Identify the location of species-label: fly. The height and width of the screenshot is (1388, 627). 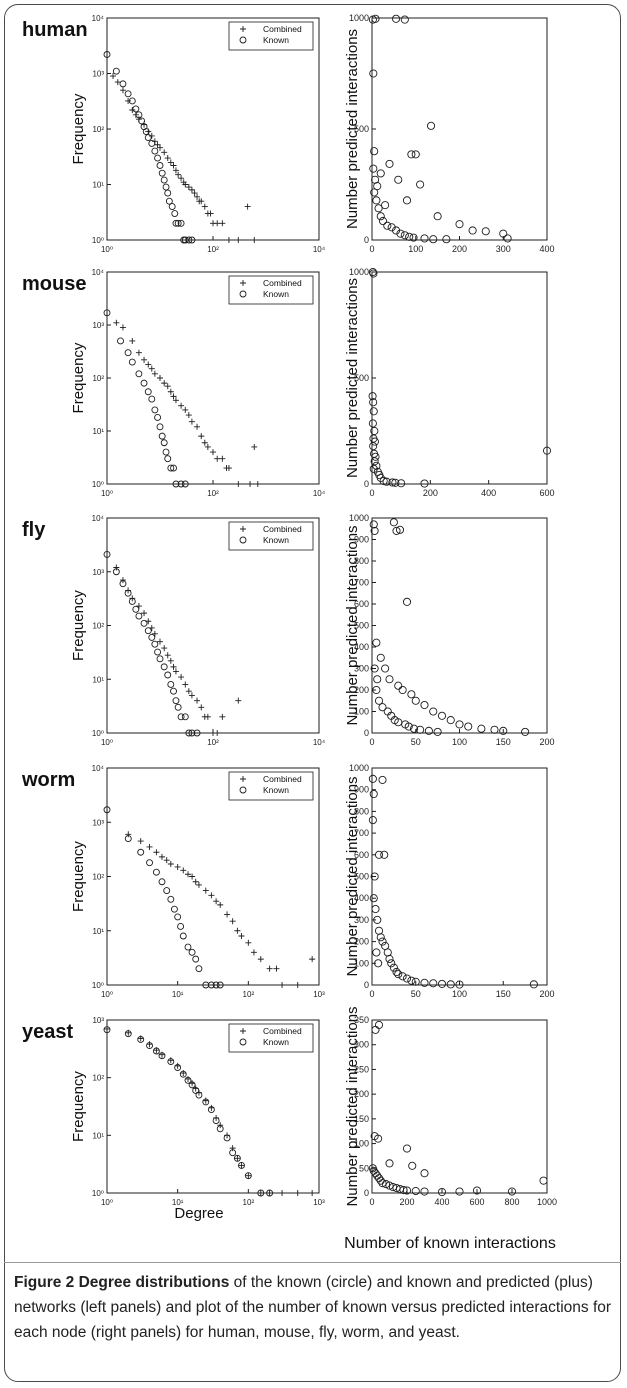
(34, 530).